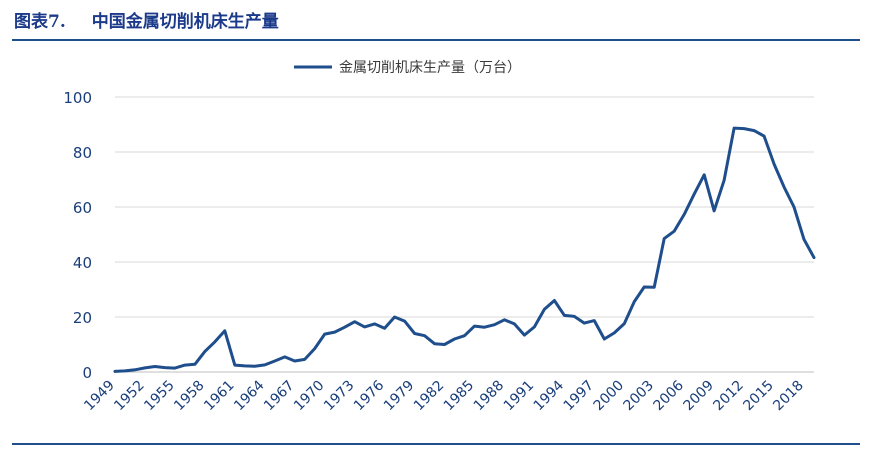 This screenshot has height=455, width=877. I want to click on x-tick-label: 1964, so click(249, 395).